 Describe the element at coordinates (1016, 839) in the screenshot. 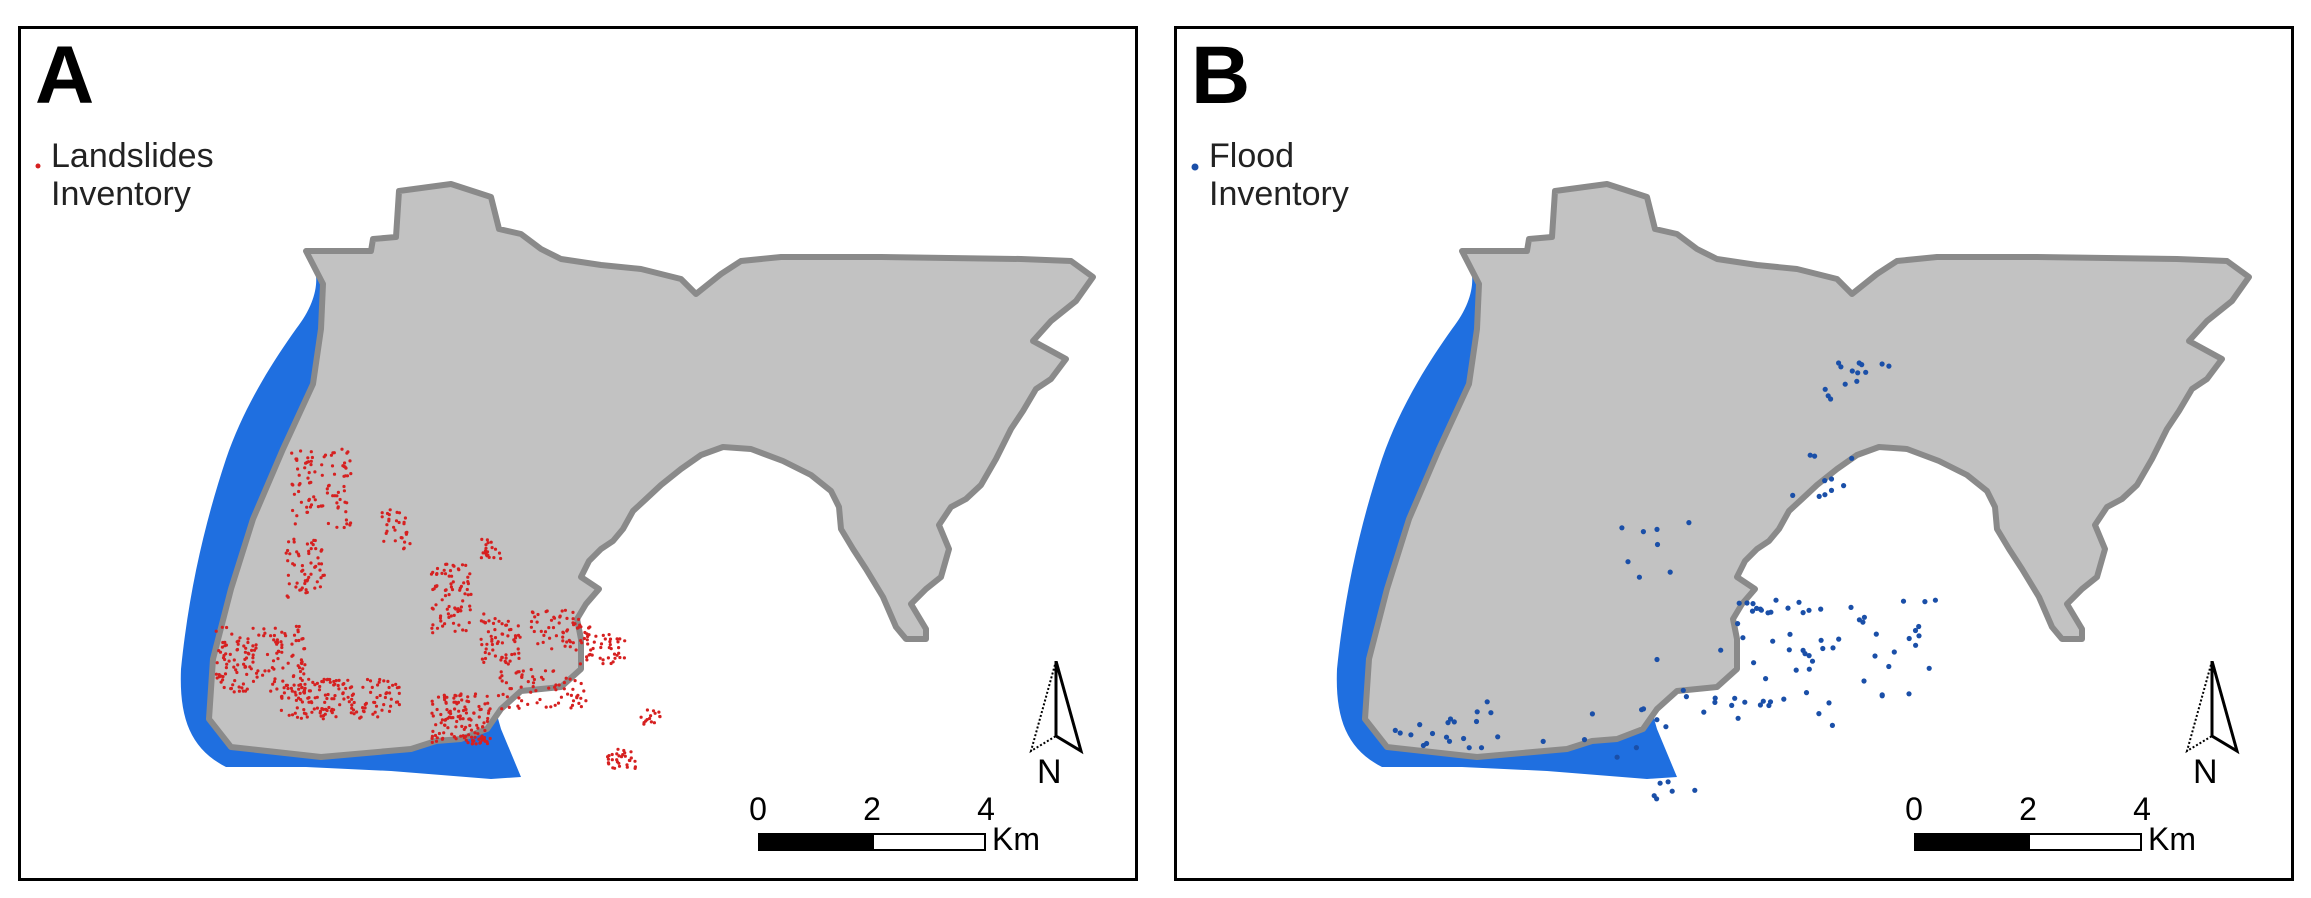

I see `scale-unit-a: Km` at that location.